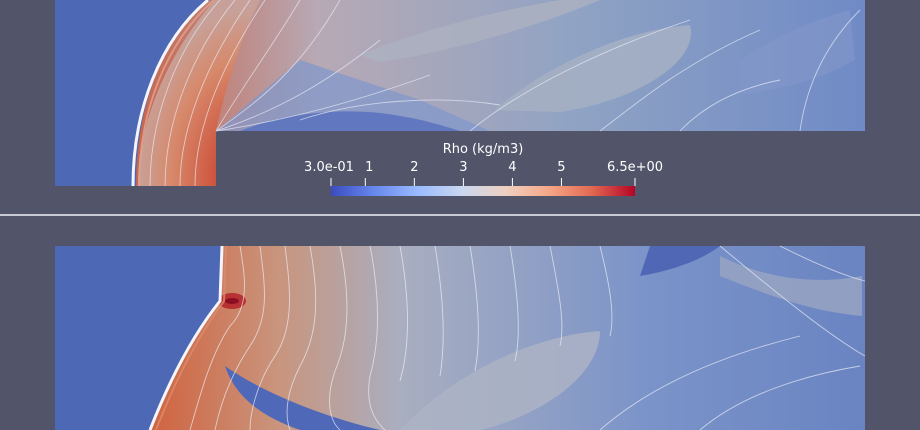 The width and height of the screenshot is (920, 430). Describe the element at coordinates (483, 149) in the screenshot. I see `colorbar-title: Rho (kg/m3)` at that location.